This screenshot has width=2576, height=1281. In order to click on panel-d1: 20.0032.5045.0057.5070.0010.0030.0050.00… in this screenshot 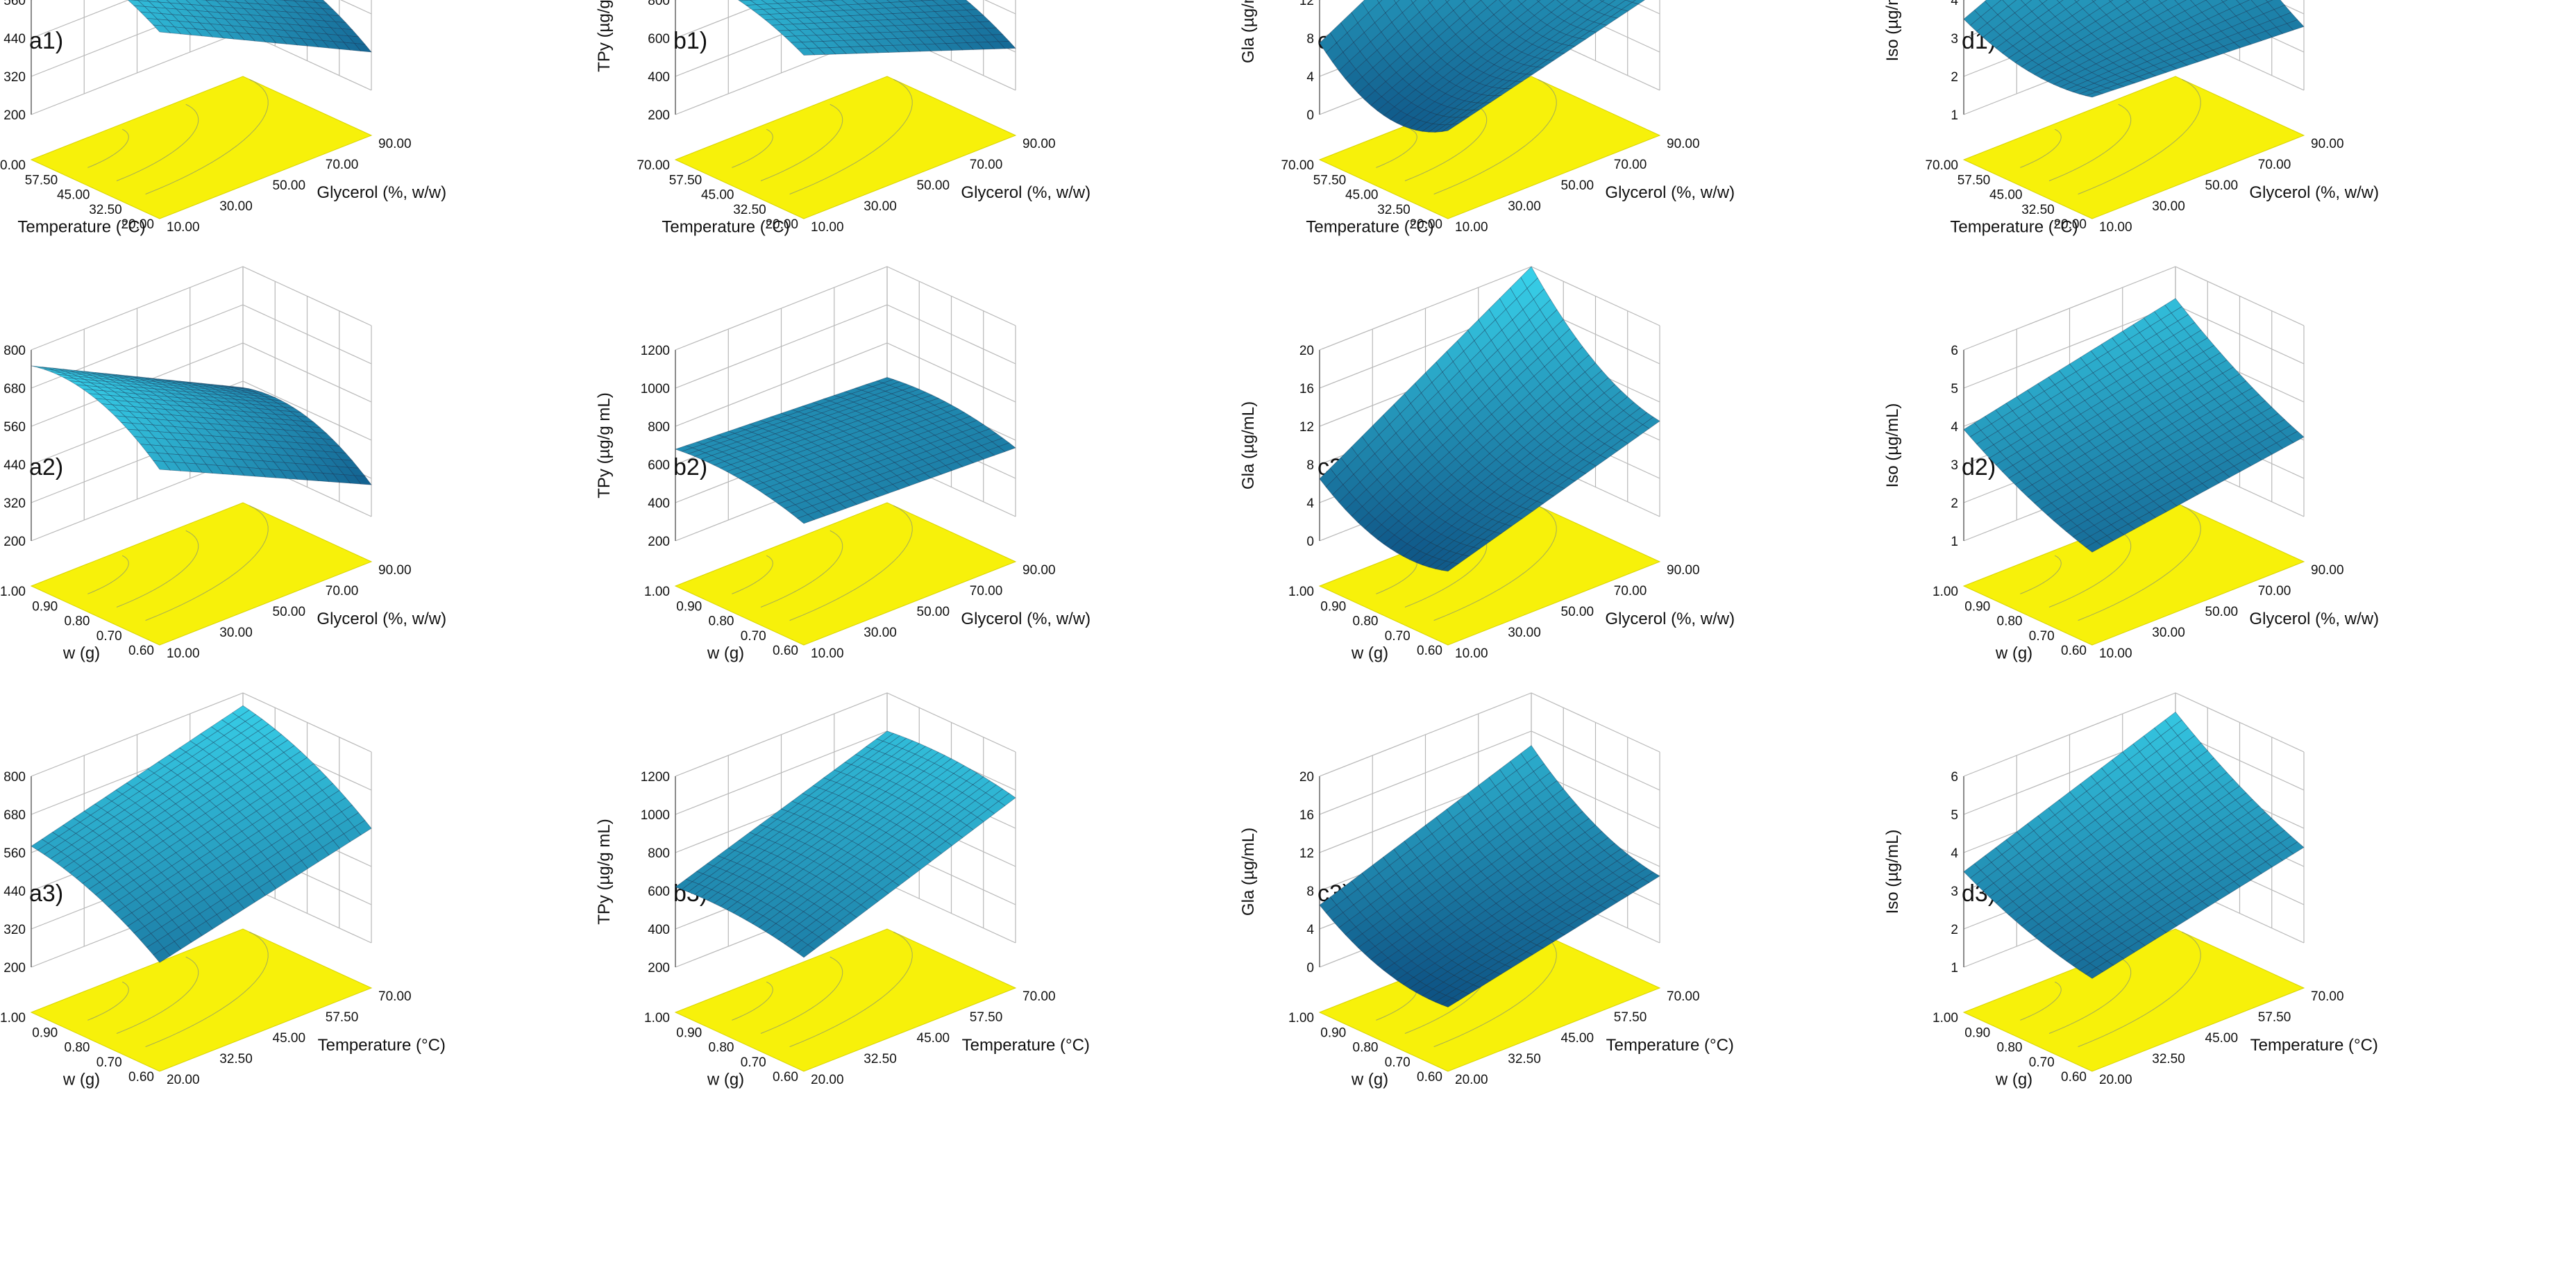, I will do `click(2131, 119)`.